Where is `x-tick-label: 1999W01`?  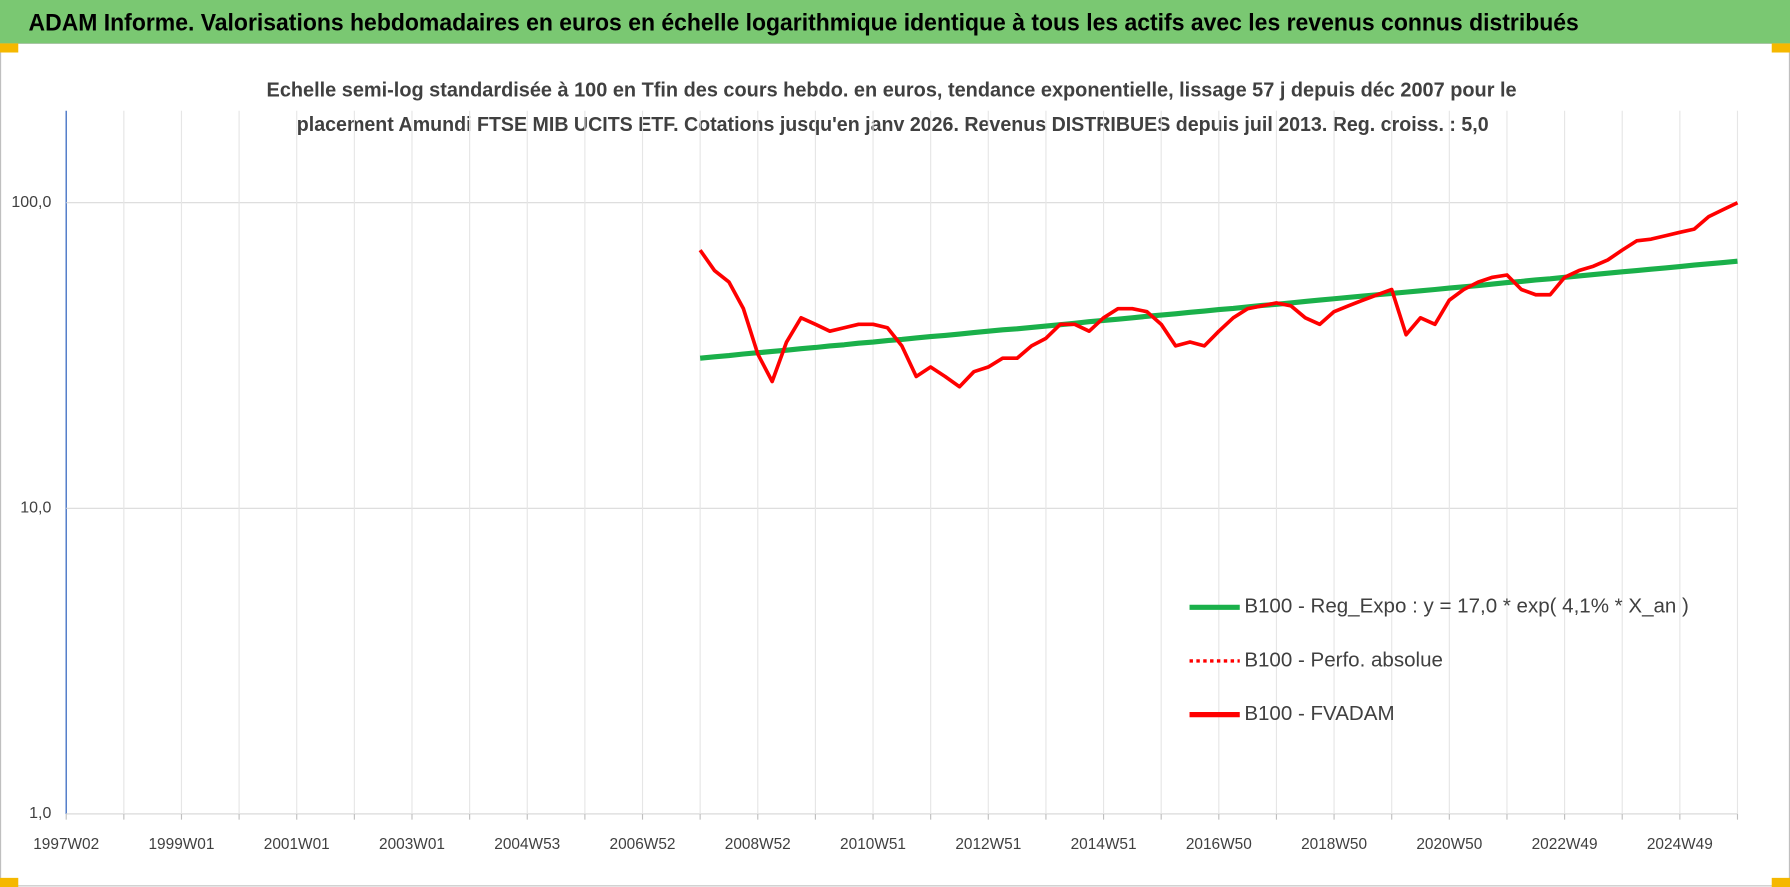
x-tick-label: 1999W01 is located at coordinates (181, 844).